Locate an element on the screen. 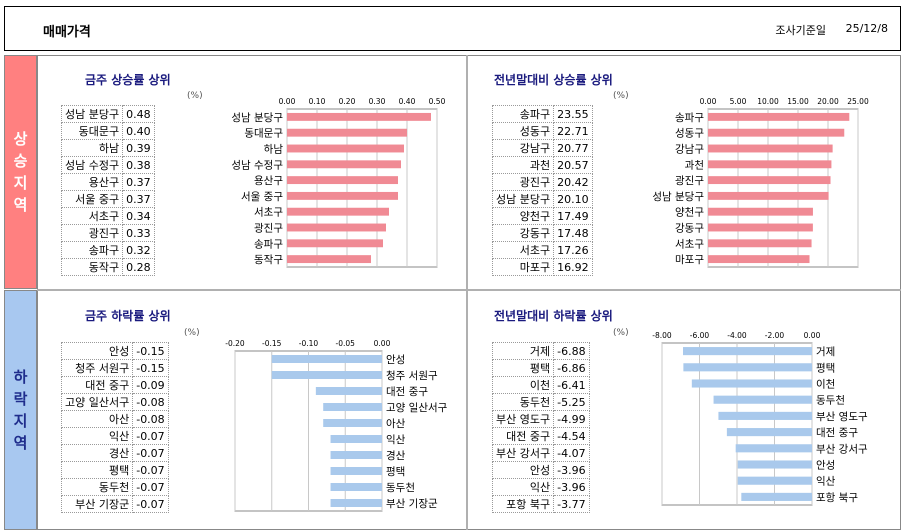 This screenshot has height=531, width=904. category-label: 강남구 is located at coordinates (689, 150).